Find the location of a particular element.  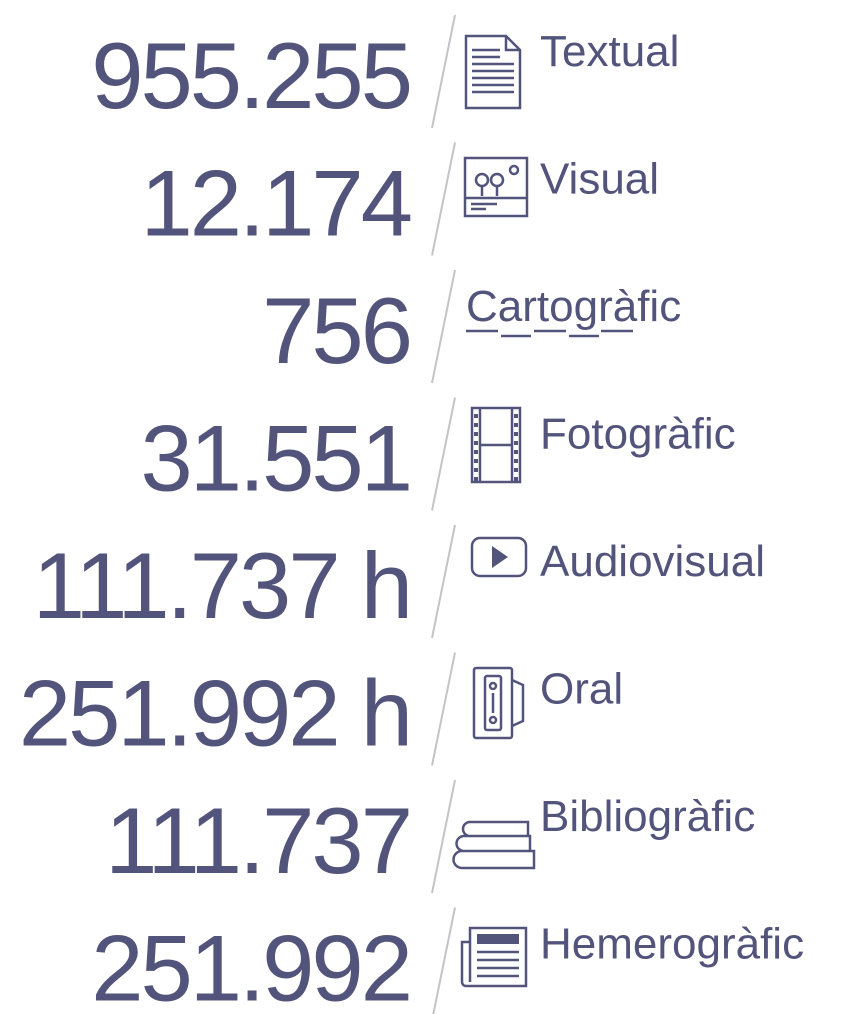

stat-row: 955.255 Textual is located at coordinates (385, 71).